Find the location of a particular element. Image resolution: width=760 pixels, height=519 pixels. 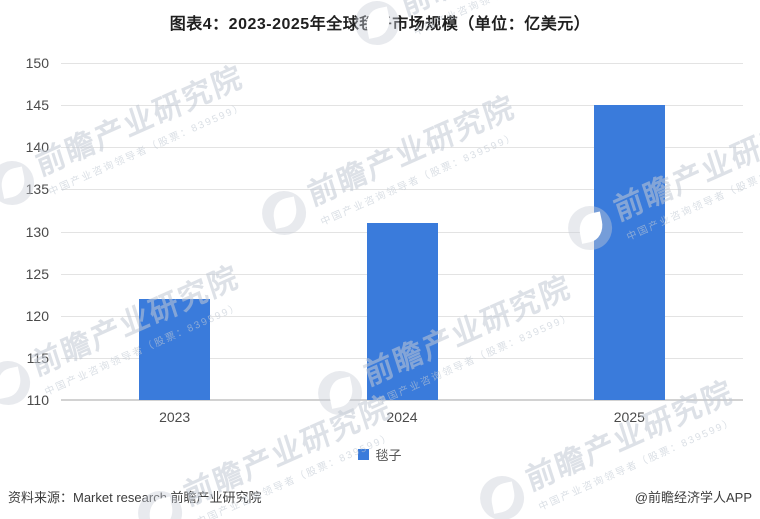

y-axis-tick-label: 110 is located at coordinates (37, 400).